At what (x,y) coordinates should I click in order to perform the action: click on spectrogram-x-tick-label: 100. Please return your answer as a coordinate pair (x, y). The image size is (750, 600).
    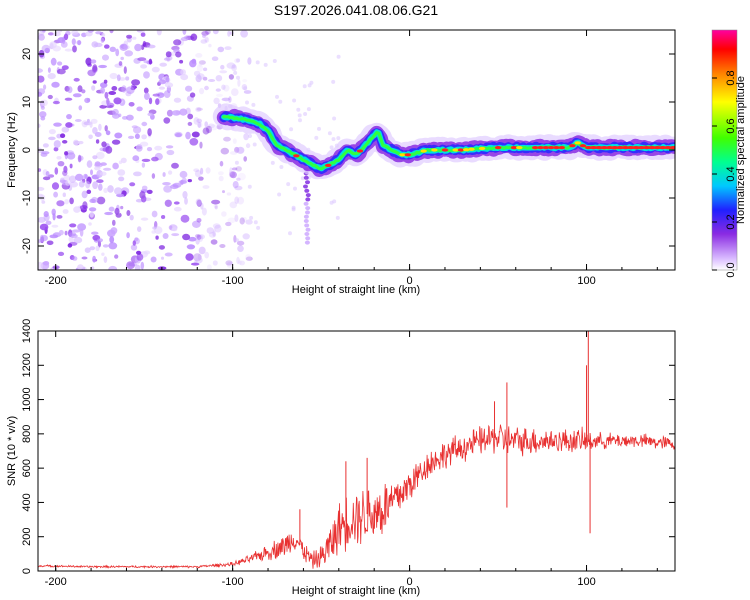
    Looking at the image, I should click on (586, 281).